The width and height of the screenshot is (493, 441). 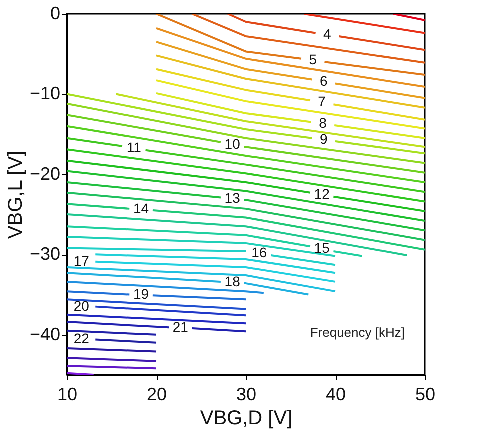 What do you see at coordinates (45, 94) in the screenshot?
I see `y-tick-label: −10` at bounding box center [45, 94].